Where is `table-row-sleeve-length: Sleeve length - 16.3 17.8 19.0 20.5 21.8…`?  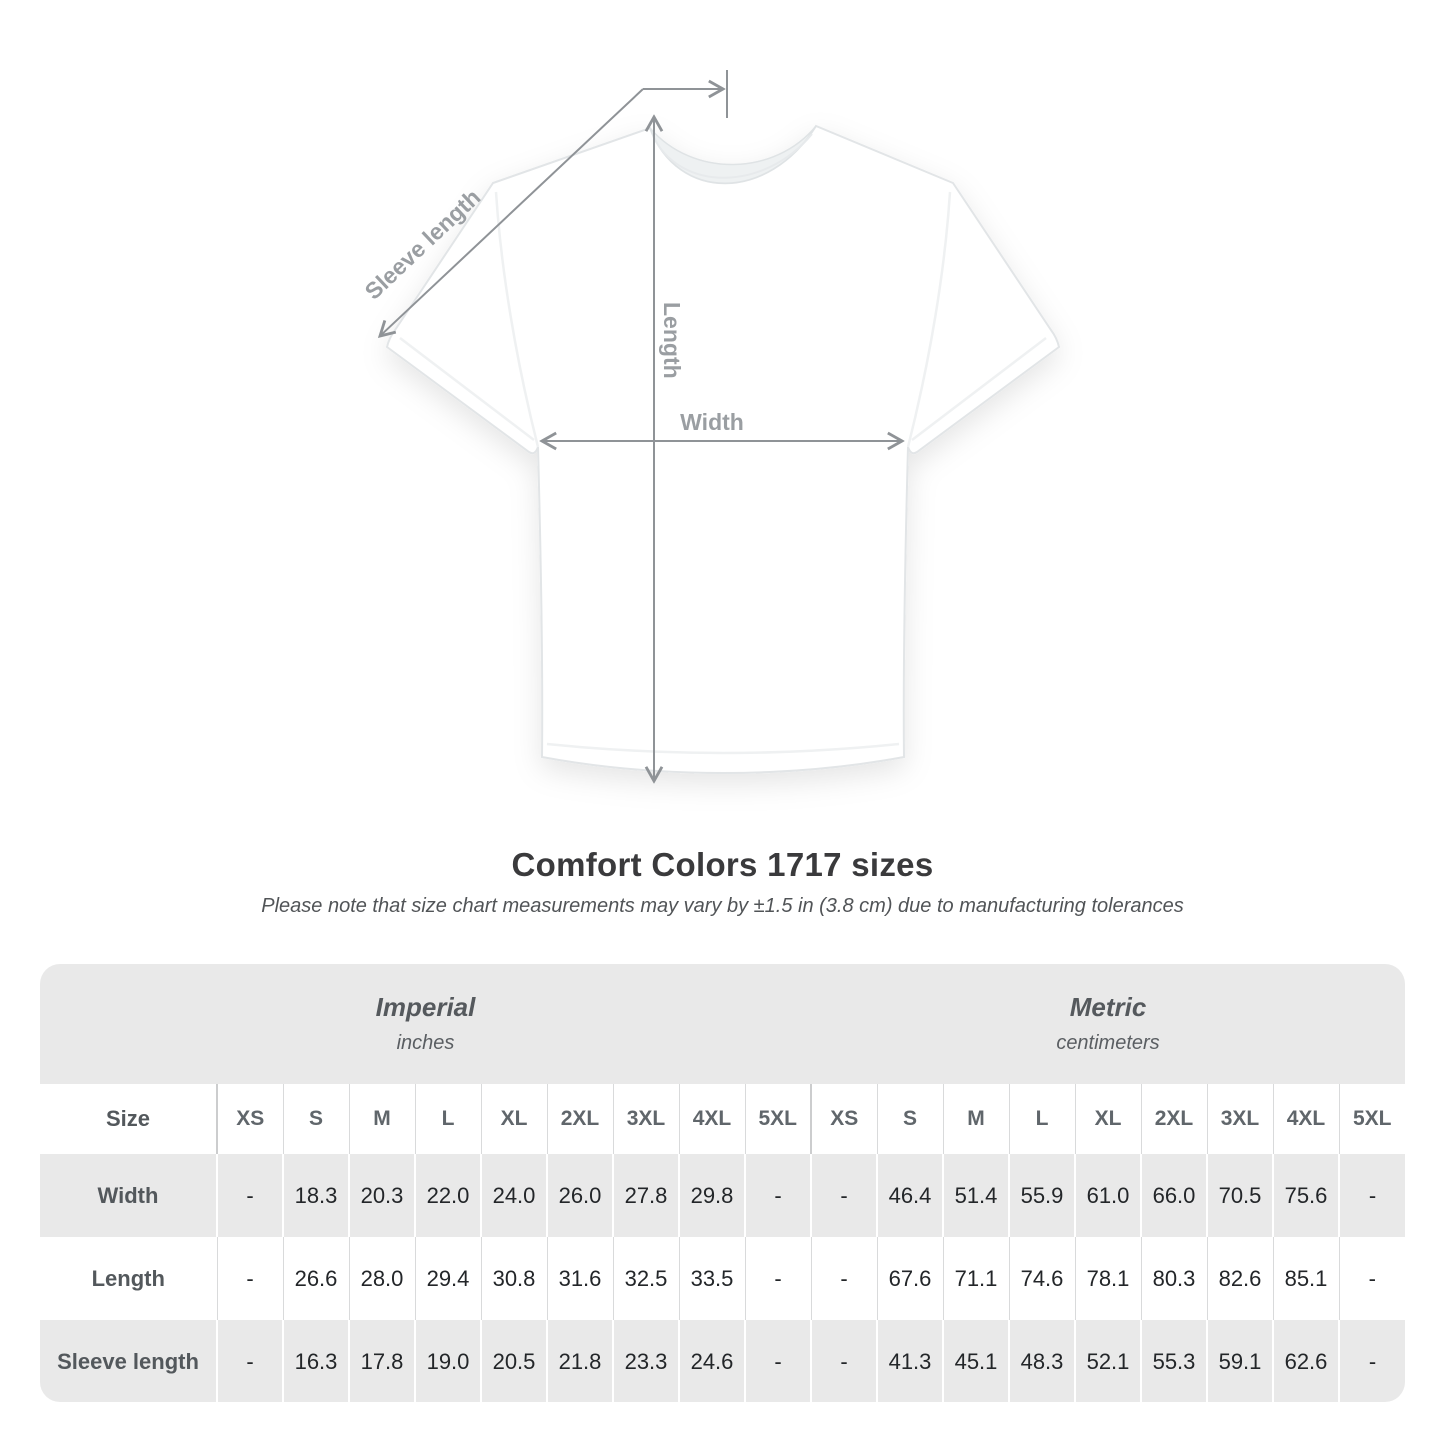 table-row-sleeve-length: Sleeve length - 16.3 17.8 19.0 20.5 21.8… is located at coordinates (722, 1361).